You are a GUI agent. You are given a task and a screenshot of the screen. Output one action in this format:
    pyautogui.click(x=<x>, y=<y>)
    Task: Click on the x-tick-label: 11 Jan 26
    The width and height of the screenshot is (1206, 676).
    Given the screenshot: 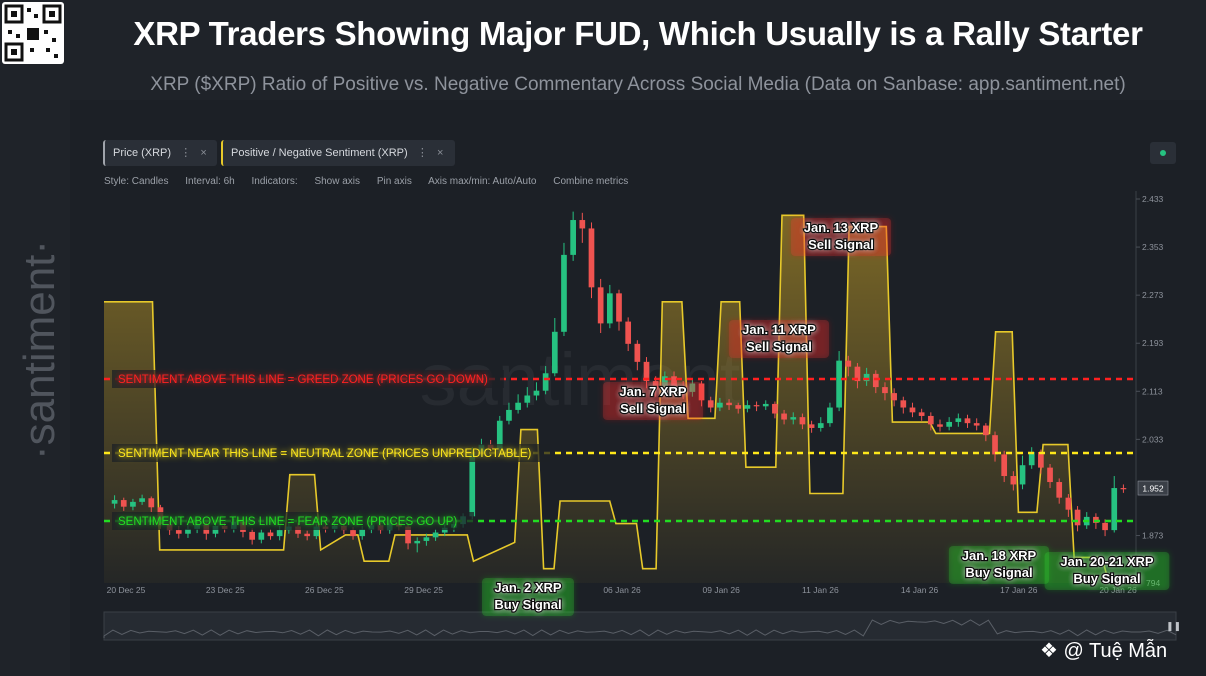 What is the action you would take?
    pyautogui.click(x=820, y=590)
    